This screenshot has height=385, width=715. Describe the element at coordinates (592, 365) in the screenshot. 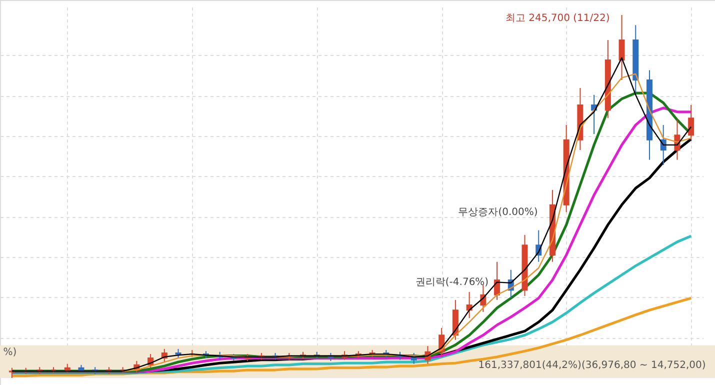

I see `annotation: 161,337,801(44,2%)(36,976,80 ~ 14,752,00)` at that location.